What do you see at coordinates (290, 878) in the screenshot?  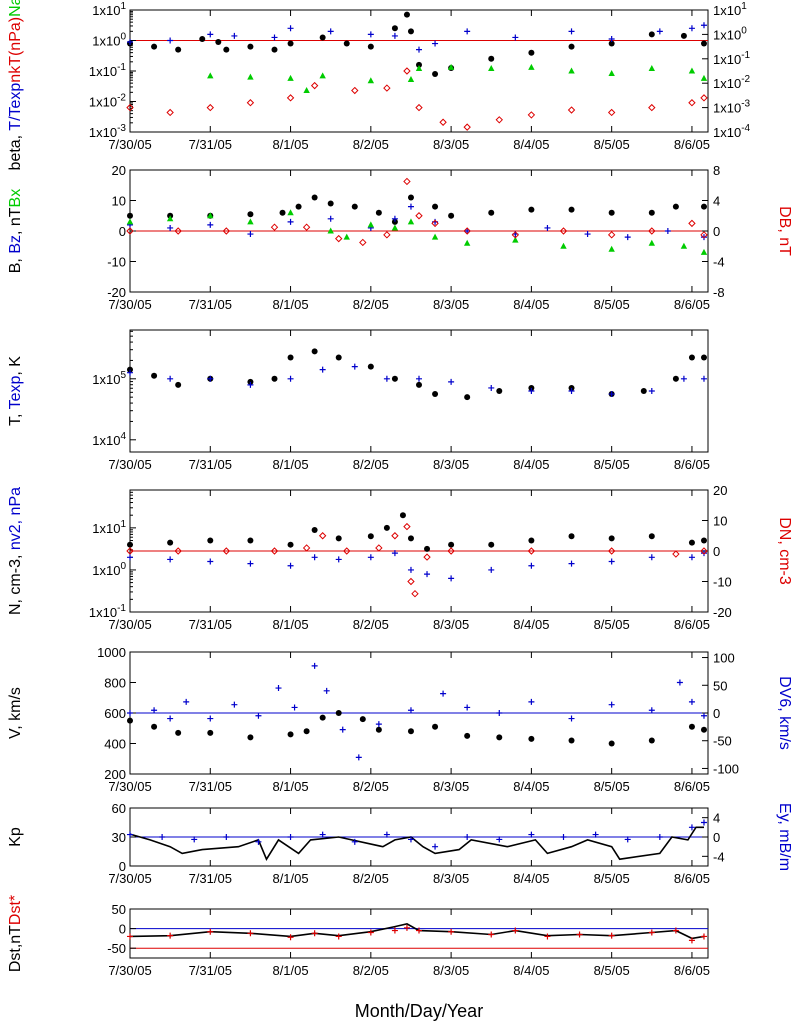 I see `x-tick-label: 8/1/05` at bounding box center [290, 878].